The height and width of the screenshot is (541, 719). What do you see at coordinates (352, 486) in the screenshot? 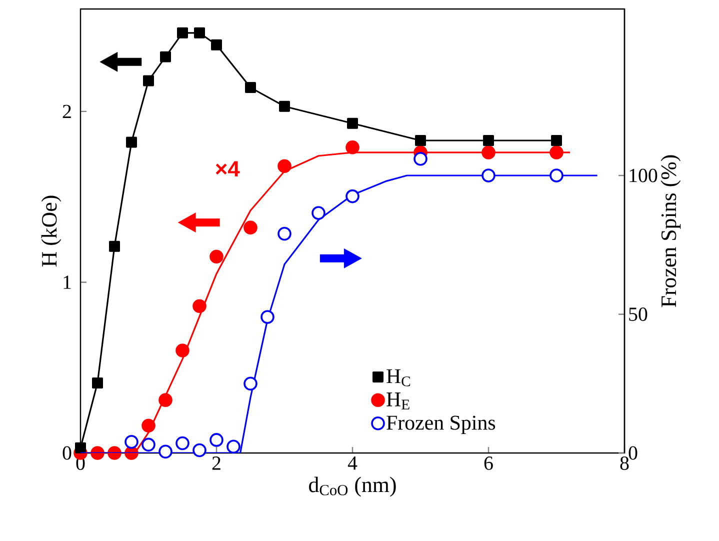
I see `x-axis-title: d$_{CoO}$ (nm)` at bounding box center [352, 486].